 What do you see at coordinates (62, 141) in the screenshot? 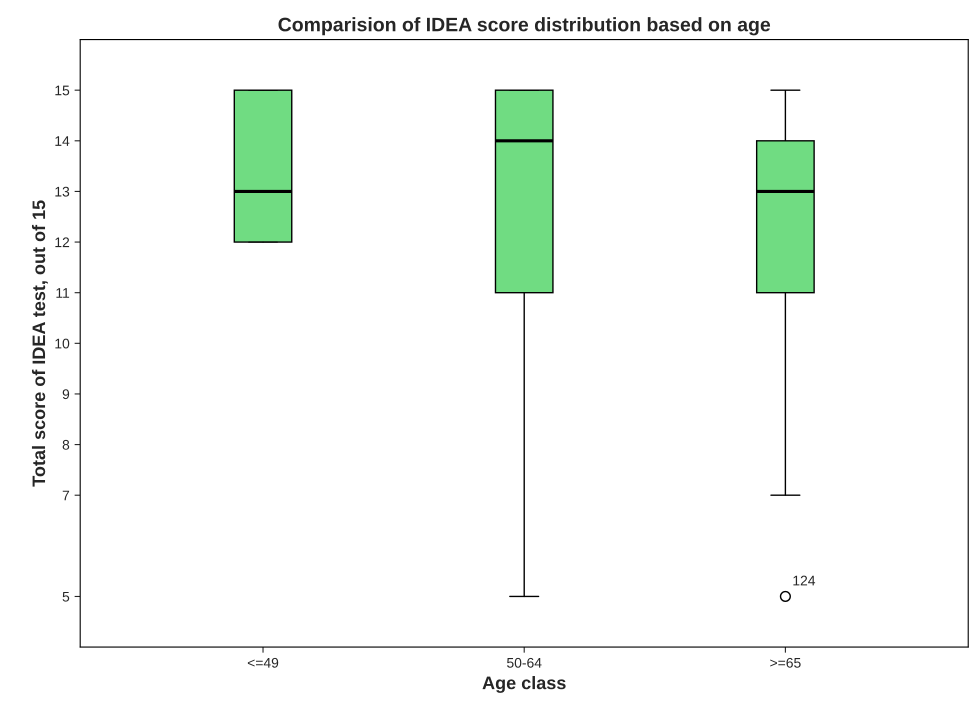
I see `y-tick-label: 14` at bounding box center [62, 141].